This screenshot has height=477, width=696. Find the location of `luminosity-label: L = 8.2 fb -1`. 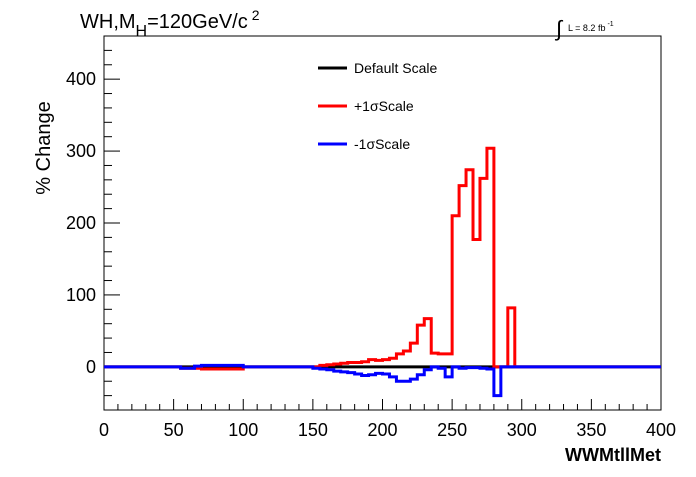

luminosity-label: L = 8.2 fb -1 is located at coordinates (591, 27).